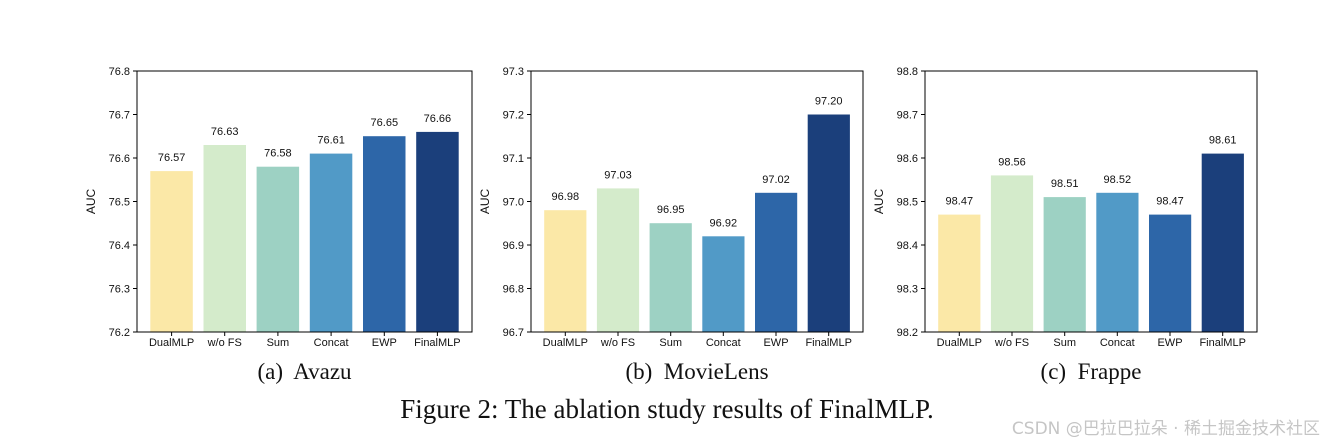  I want to click on data-label: 97.02, so click(776, 180).